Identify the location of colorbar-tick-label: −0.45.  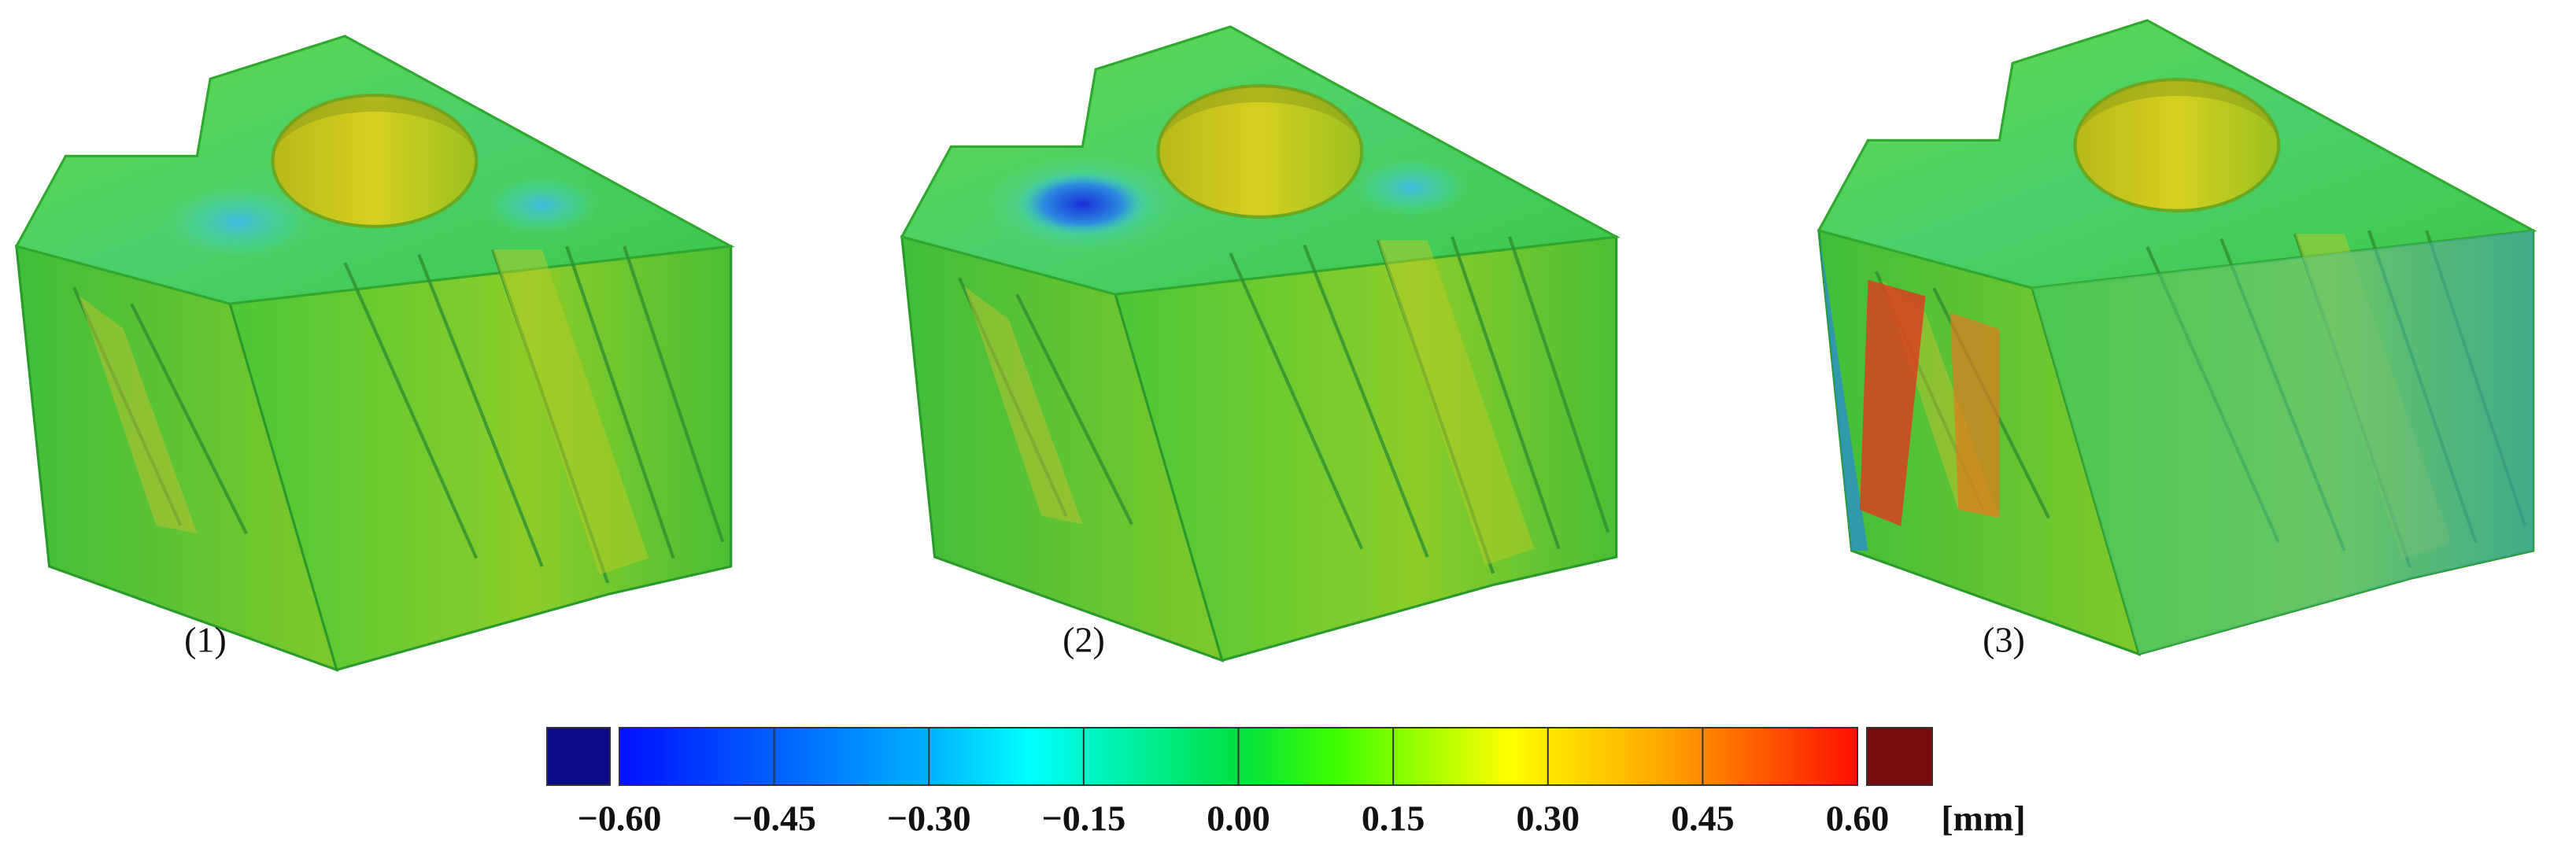
(774, 819).